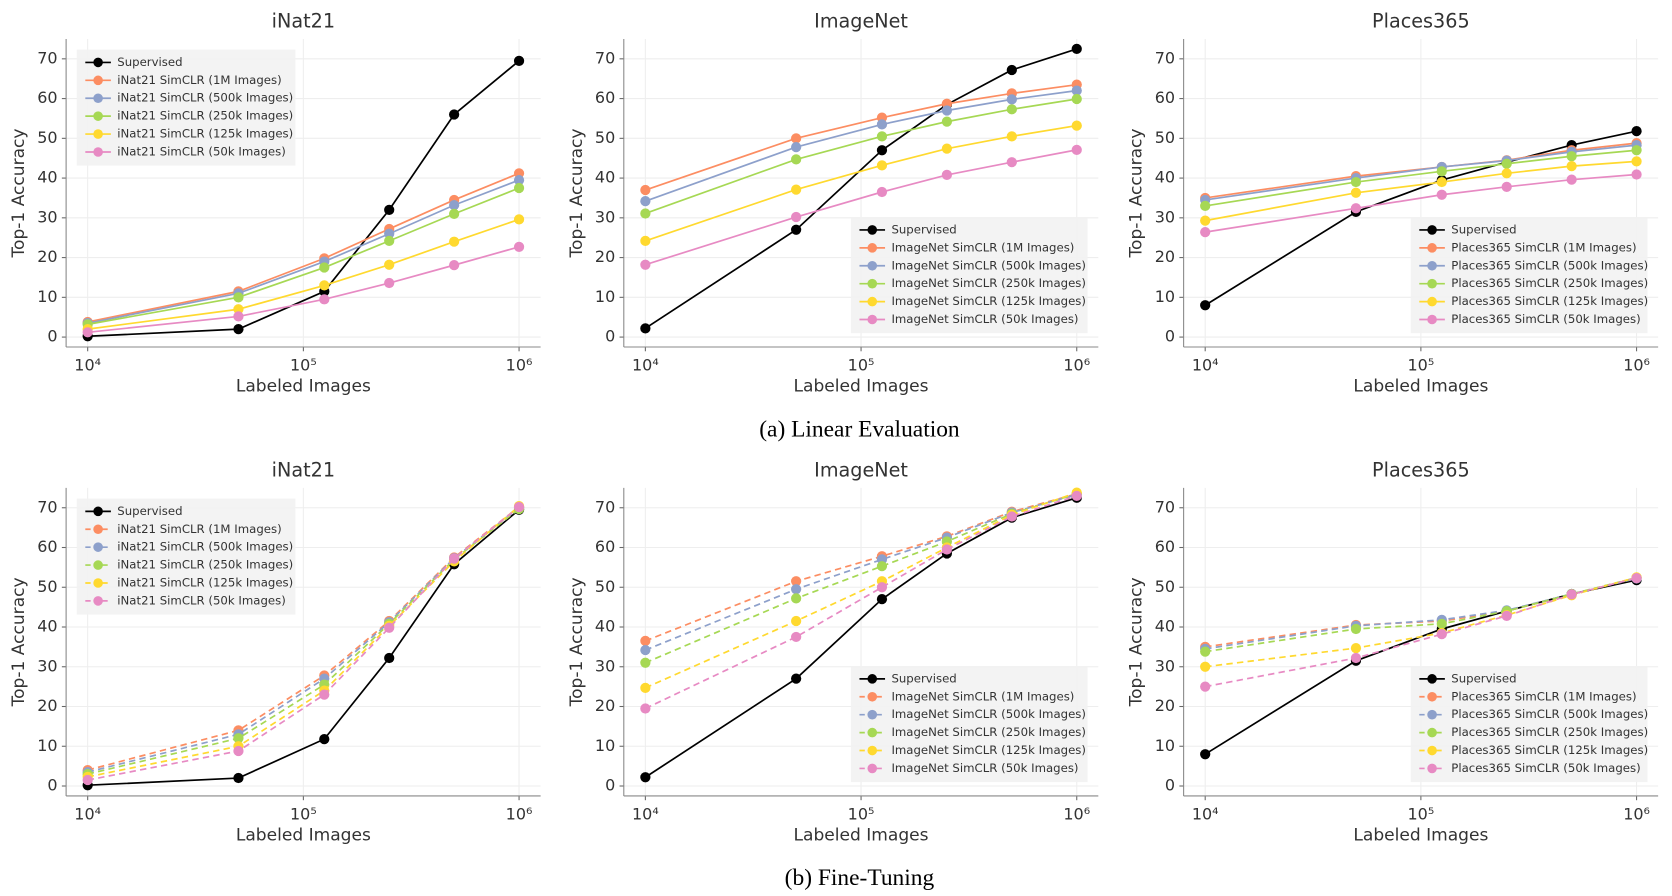 Image resolution: width=1672 pixels, height=896 pixels. Describe the element at coordinates (982, 247) in the screenshot. I see `legend-label: ImageNet SimCLR (1M Images)` at that location.